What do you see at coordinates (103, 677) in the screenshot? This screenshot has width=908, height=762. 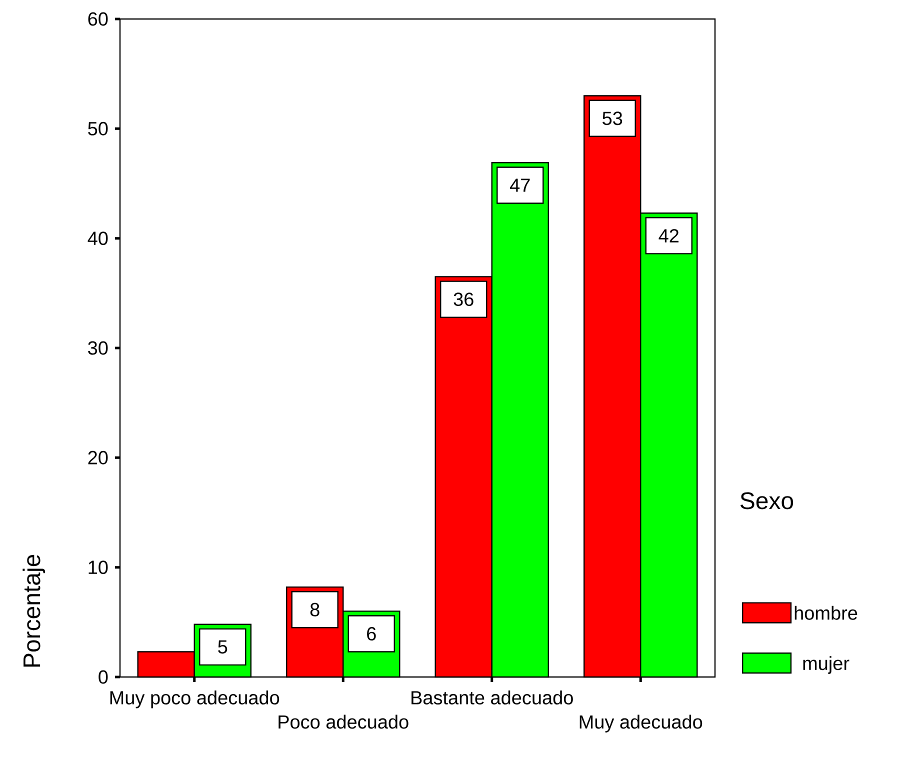 I see `y-tick-label: 0` at bounding box center [103, 677].